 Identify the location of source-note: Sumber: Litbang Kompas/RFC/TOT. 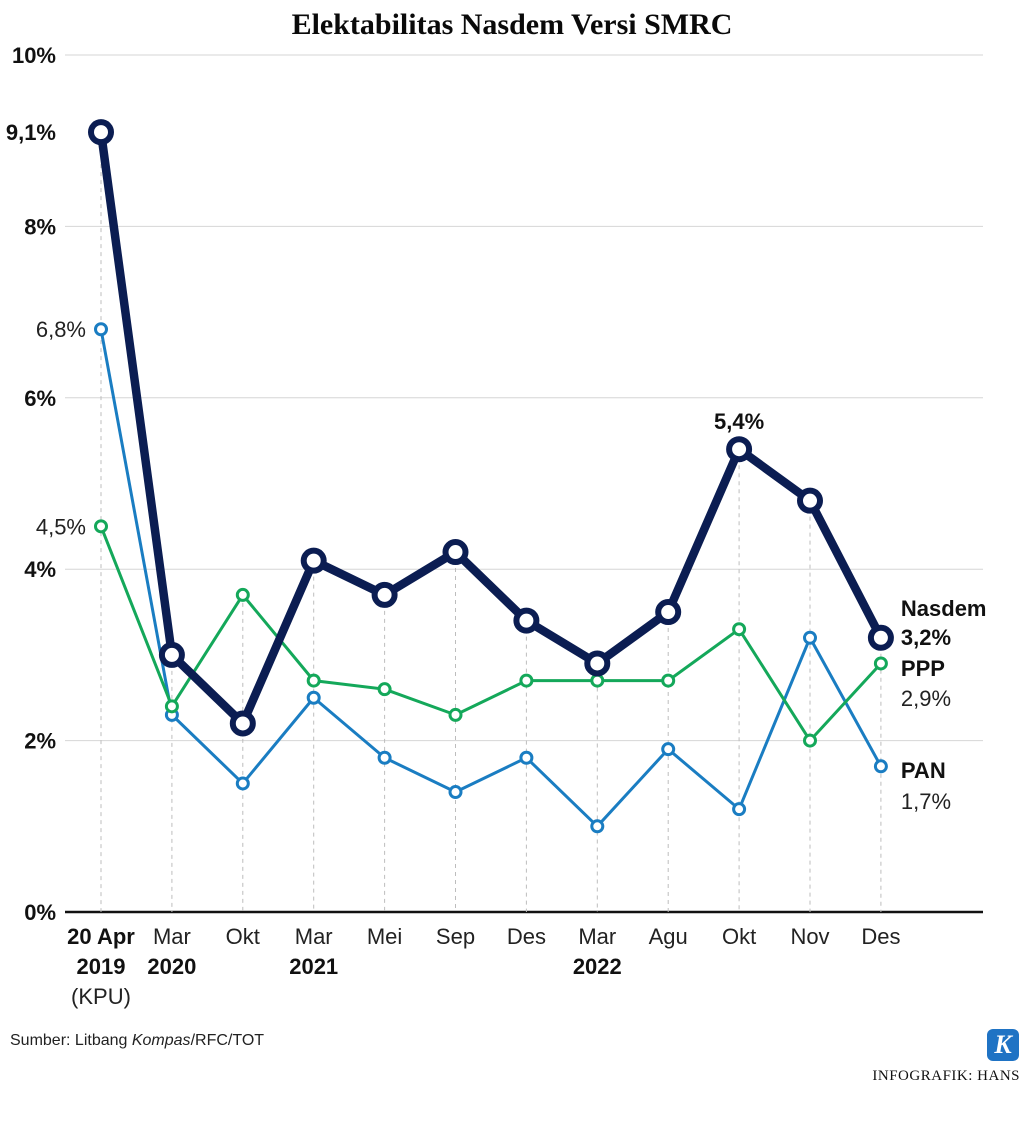
(137, 1040).